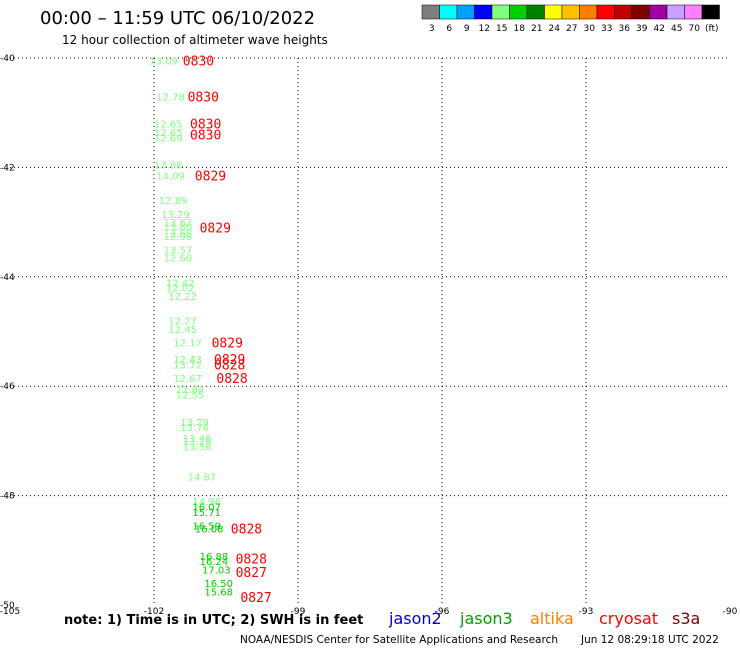 This screenshot has height=650, width=740. Describe the element at coordinates (642, 29) in the screenshot. I see `colorbar-tick-label: 39` at that location.